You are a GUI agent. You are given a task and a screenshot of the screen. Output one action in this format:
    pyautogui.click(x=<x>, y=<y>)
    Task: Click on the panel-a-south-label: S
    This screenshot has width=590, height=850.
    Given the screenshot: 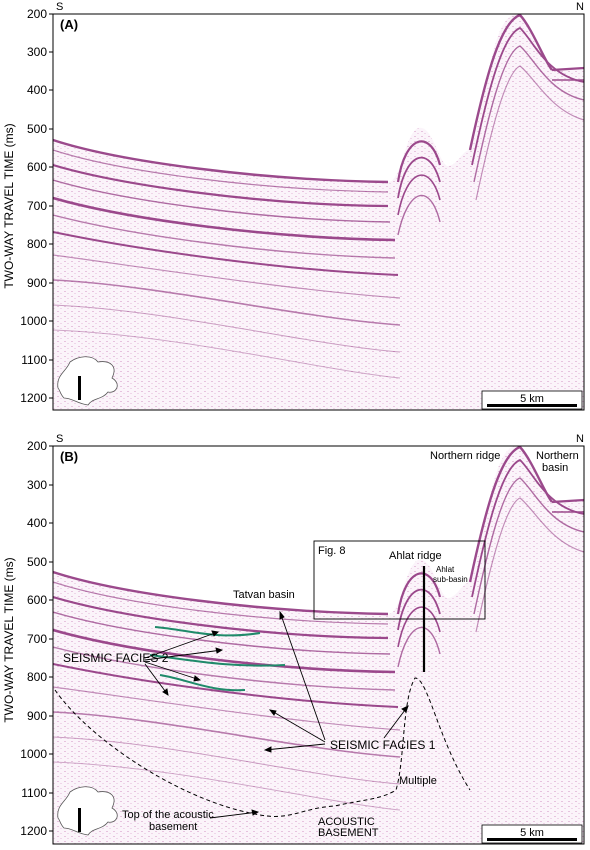 What is the action you would take?
    pyautogui.click(x=59, y=7)
    